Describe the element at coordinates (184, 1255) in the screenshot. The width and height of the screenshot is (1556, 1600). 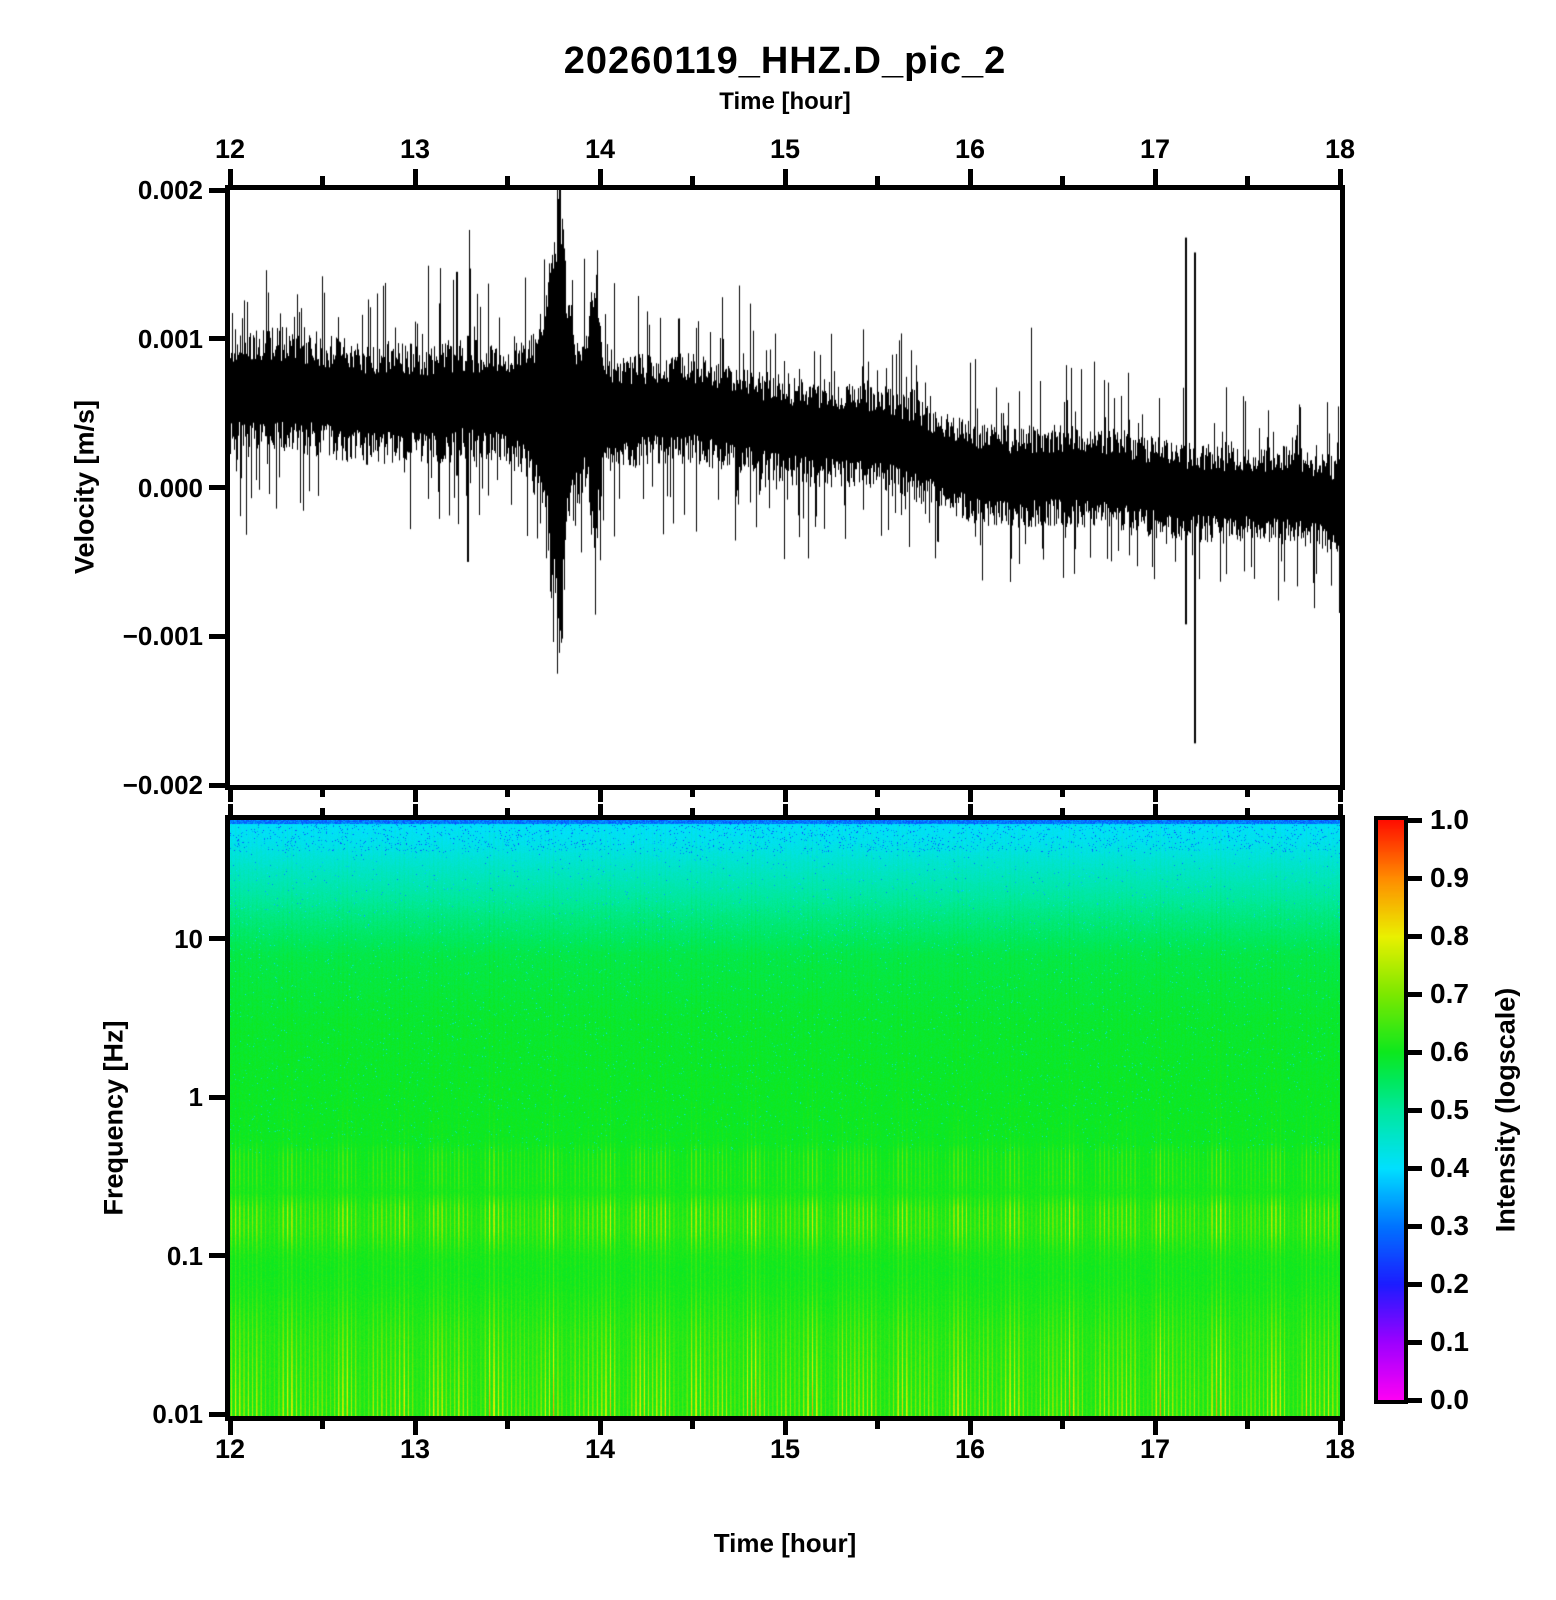
I see `frequency-tick-label: 0.1` at that location.